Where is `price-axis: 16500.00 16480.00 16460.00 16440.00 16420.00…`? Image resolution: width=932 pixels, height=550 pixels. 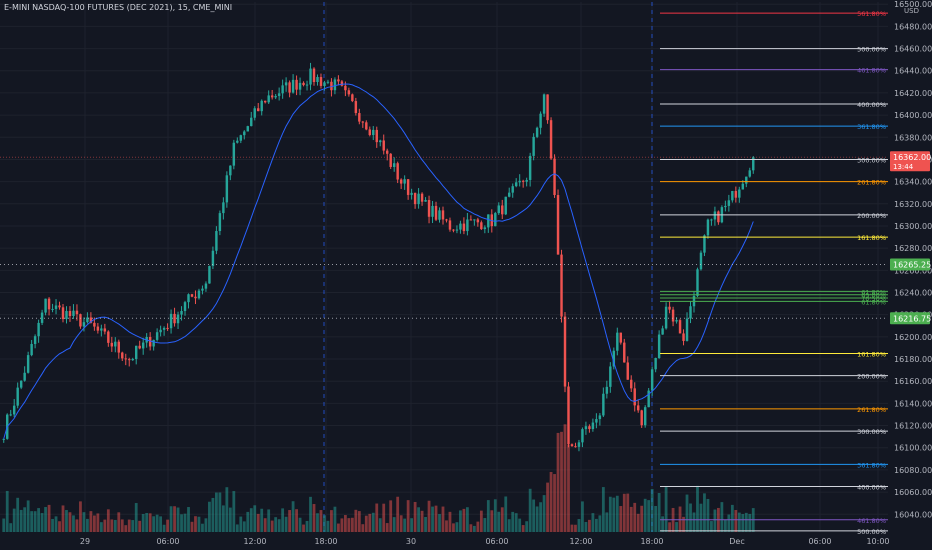 price-axis: 16500.00 16480.00 16460.00 16440.00 16420.00… is located at coordinates (913, 259).